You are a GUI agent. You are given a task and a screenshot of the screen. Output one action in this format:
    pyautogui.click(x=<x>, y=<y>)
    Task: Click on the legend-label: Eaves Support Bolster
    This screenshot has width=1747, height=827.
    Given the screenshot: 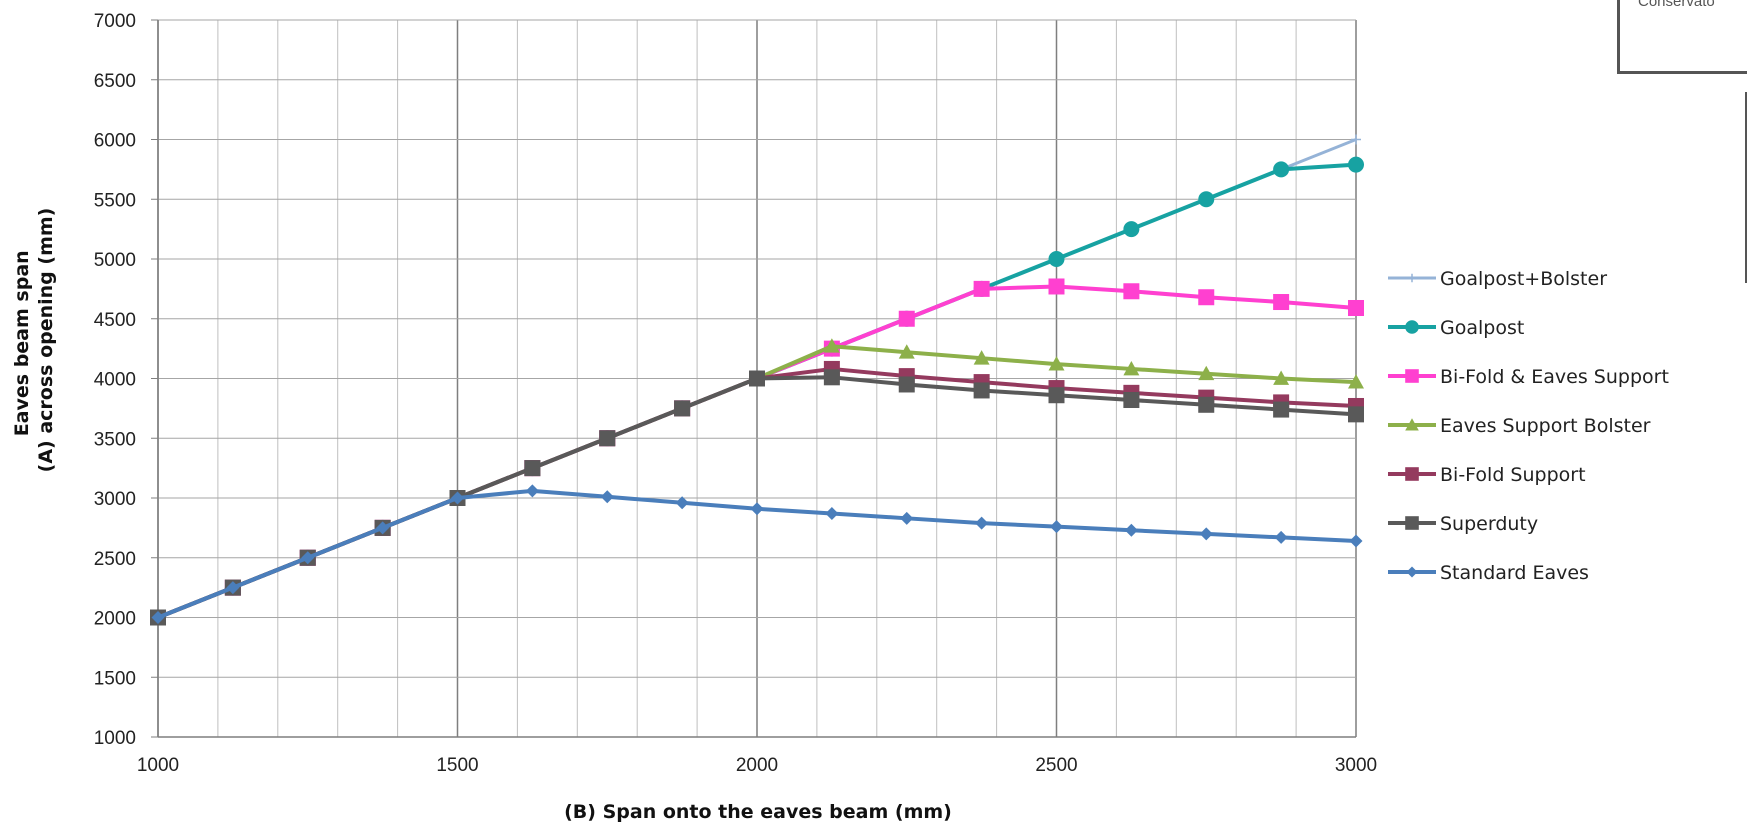 What is the action you would take?
    pyautogui.click(x=1545, y=426)
    